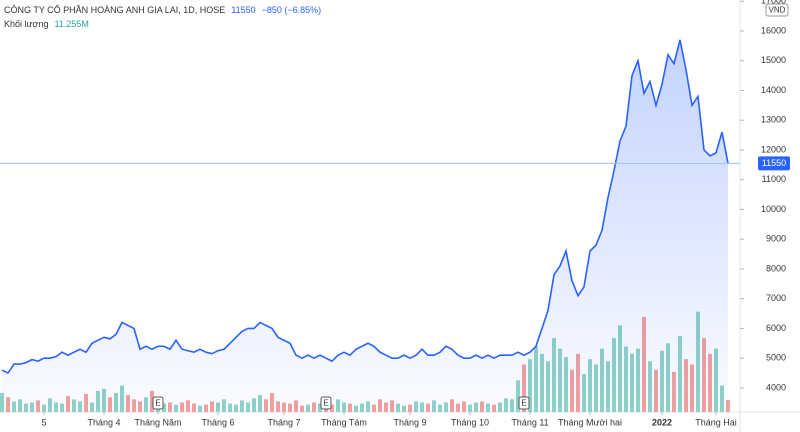 This screenshot has height=432, width=800. I want to click on currency: VND, so click(777, 10).